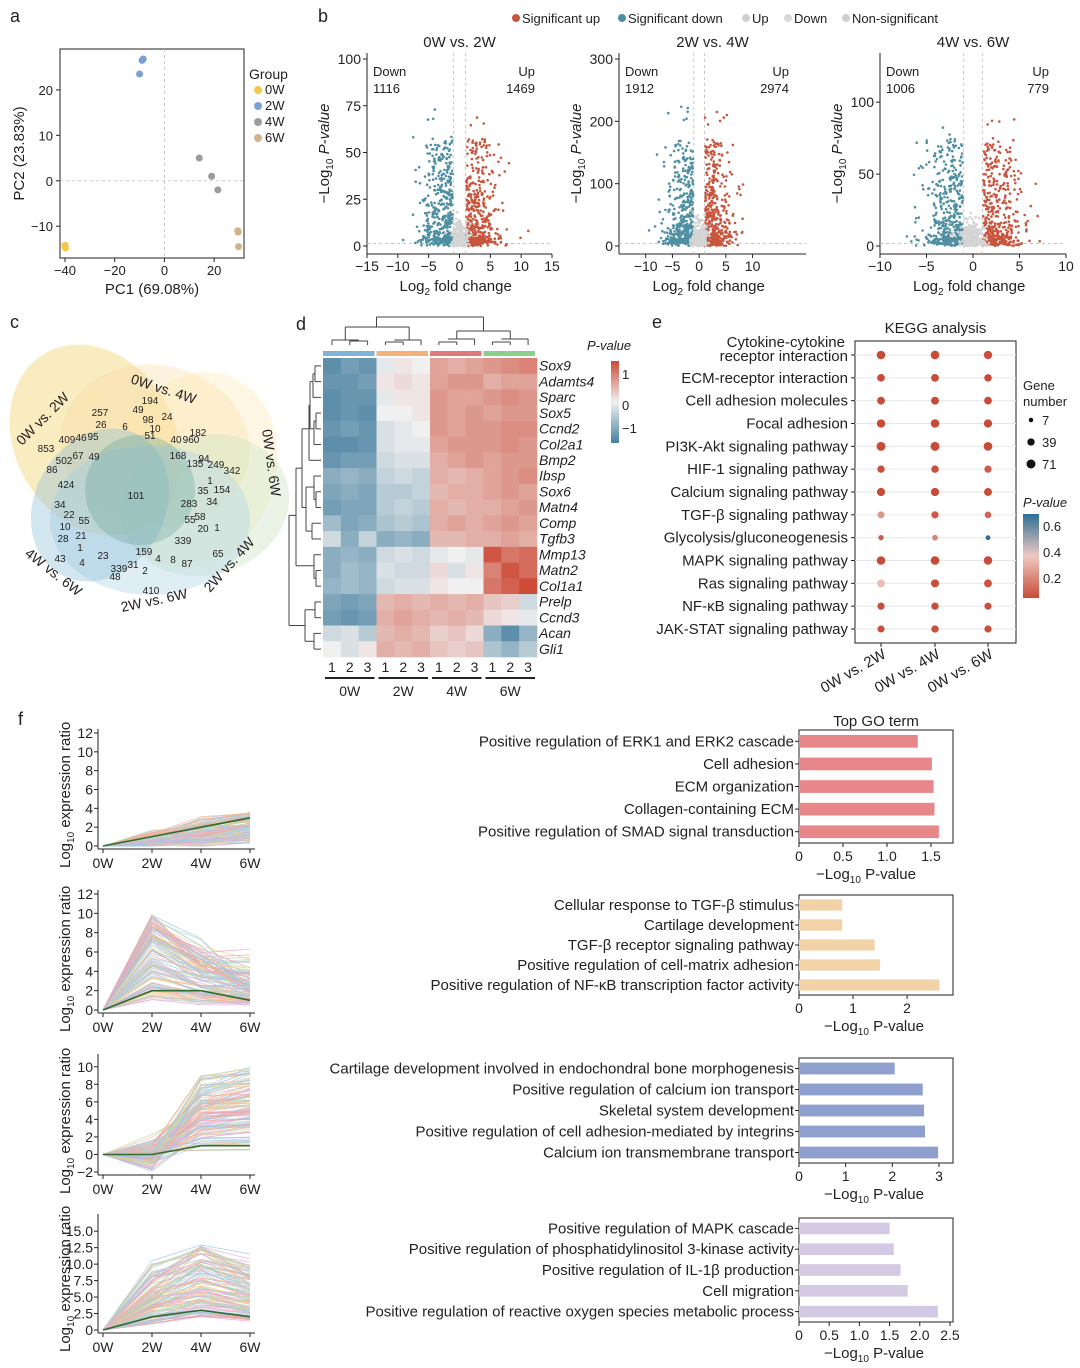 Image resolution: width=1080 pixels, height=1368 pixels. Describe the element at coordinates (67, 795) in the screenshot. I see `trend-ylabel: Log10 expression ratio` at that location.